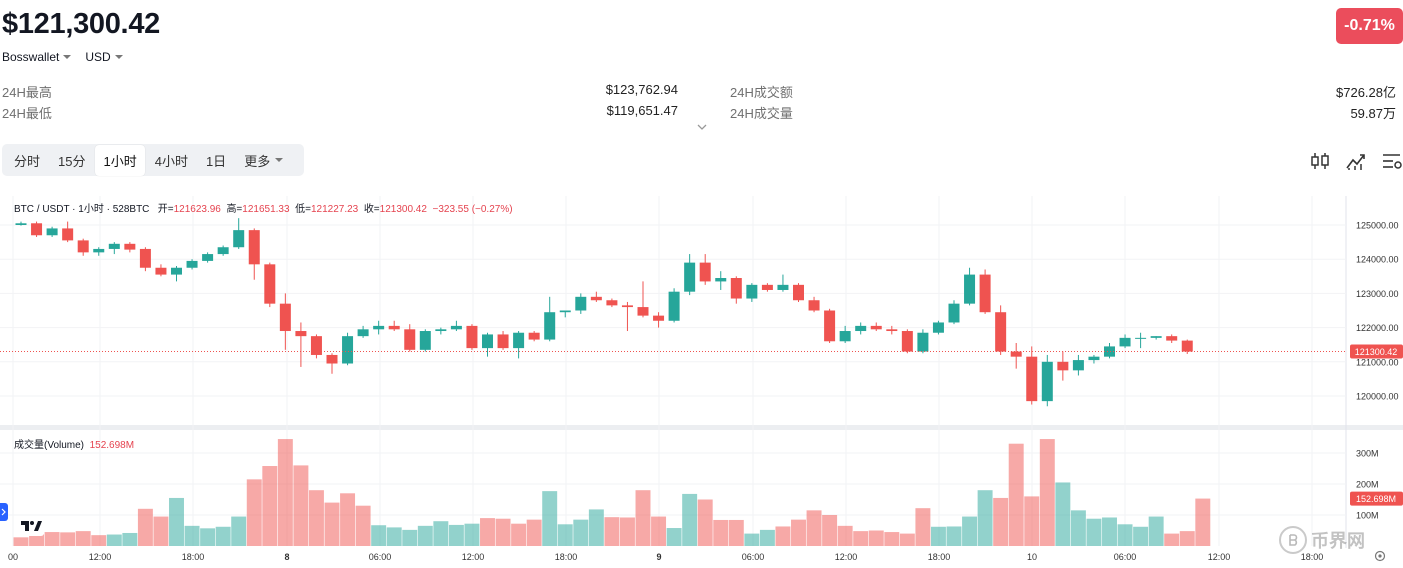 The height and width of the screenshot is (568, 1403). What do you see at coordinates (1377, 260) in the screenshot?
I see `price-tick-label: 124000.00` at bounding box center [1377, 260].